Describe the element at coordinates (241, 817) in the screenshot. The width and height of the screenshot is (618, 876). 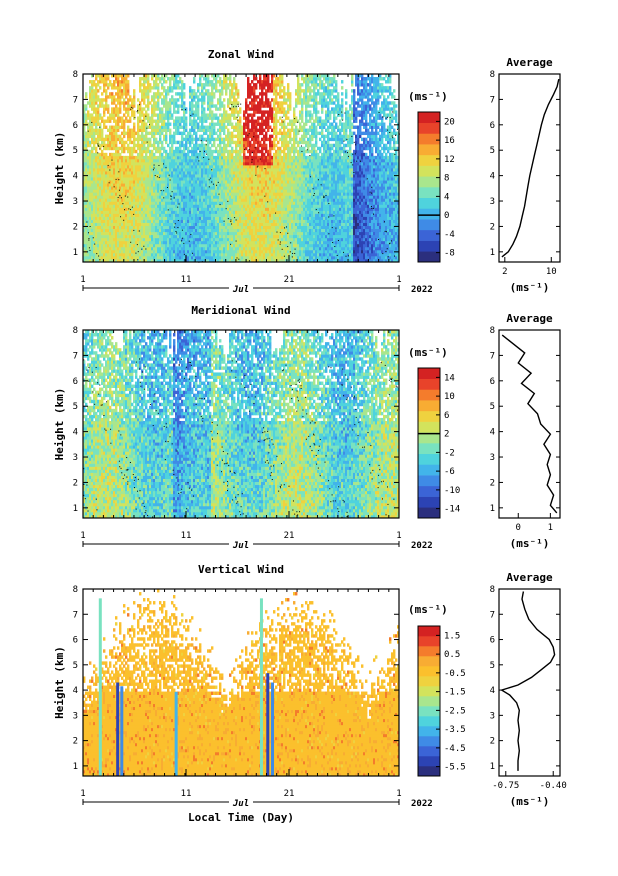
I see `x-axis-label: Local Time (Day)` at that location.